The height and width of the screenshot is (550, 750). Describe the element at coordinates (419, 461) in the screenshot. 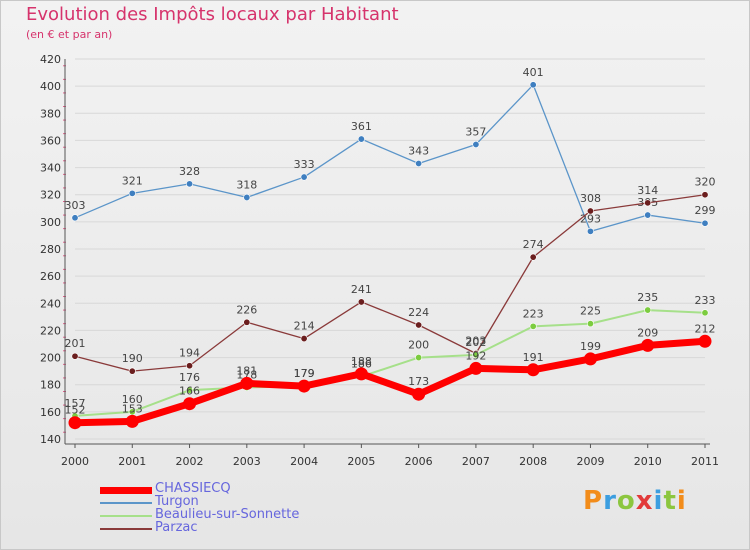

I see `x-tick-label: 2006` at that location.